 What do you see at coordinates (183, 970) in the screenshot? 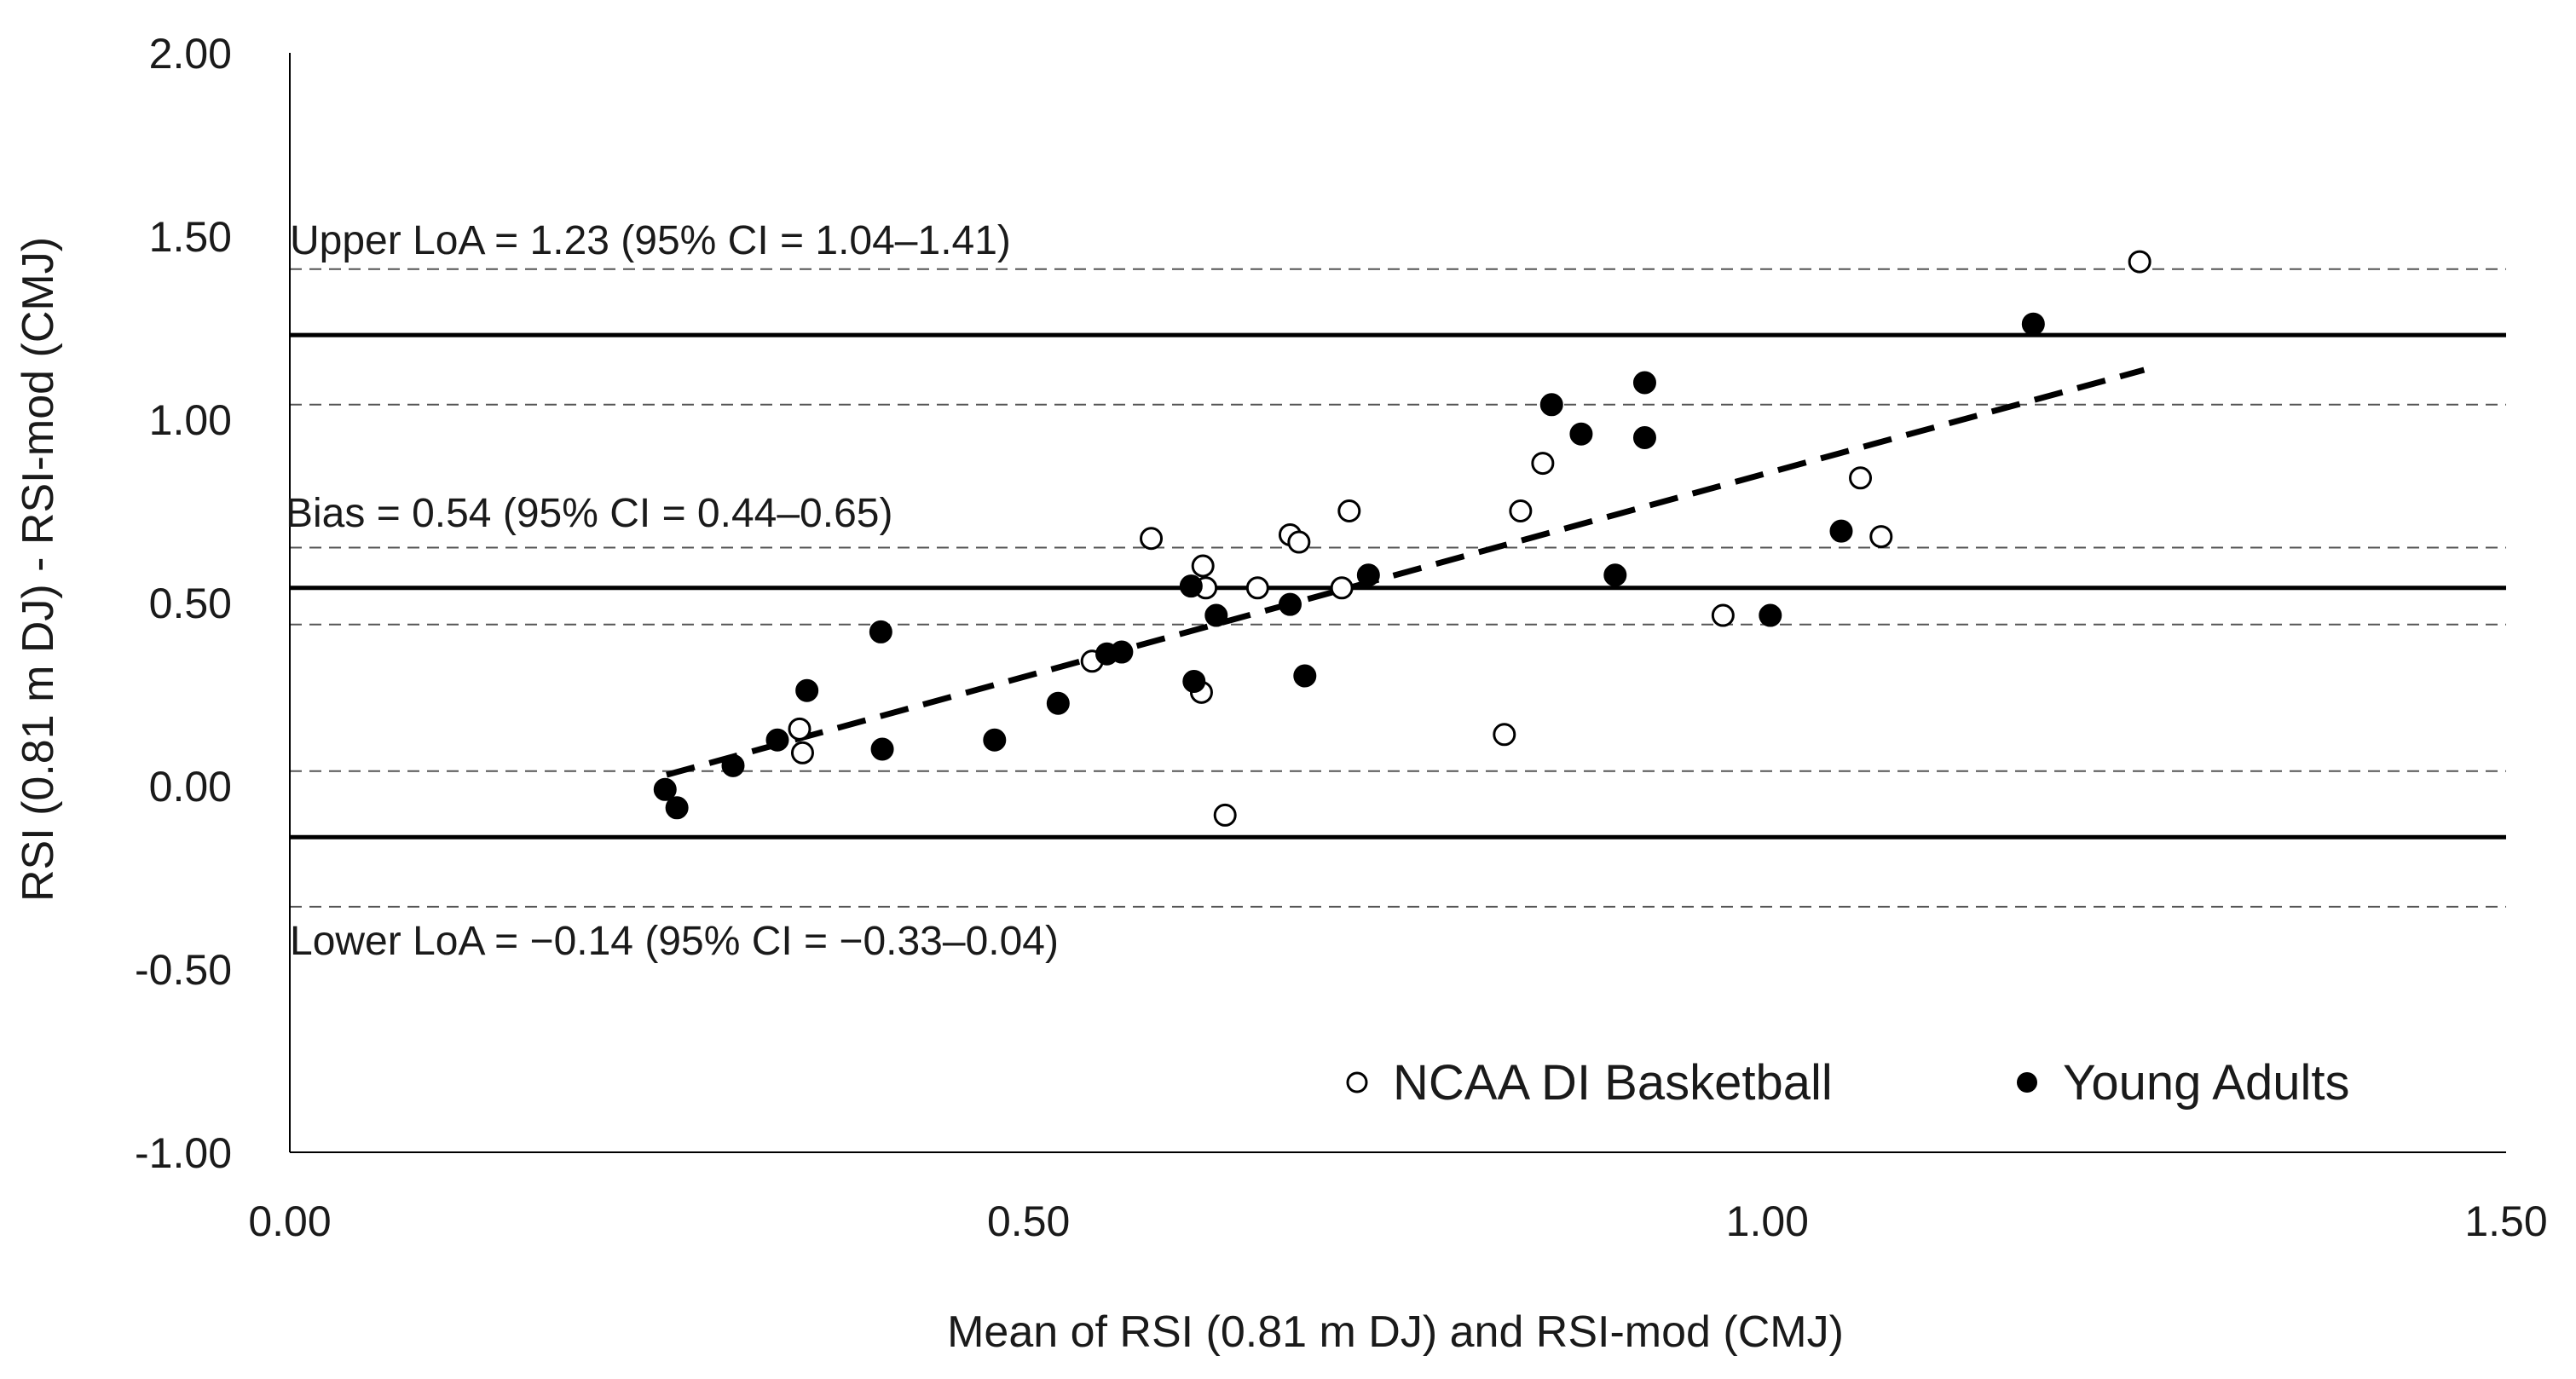
I see `y-tick-label: -0.50` at bounding box center [183, 970].